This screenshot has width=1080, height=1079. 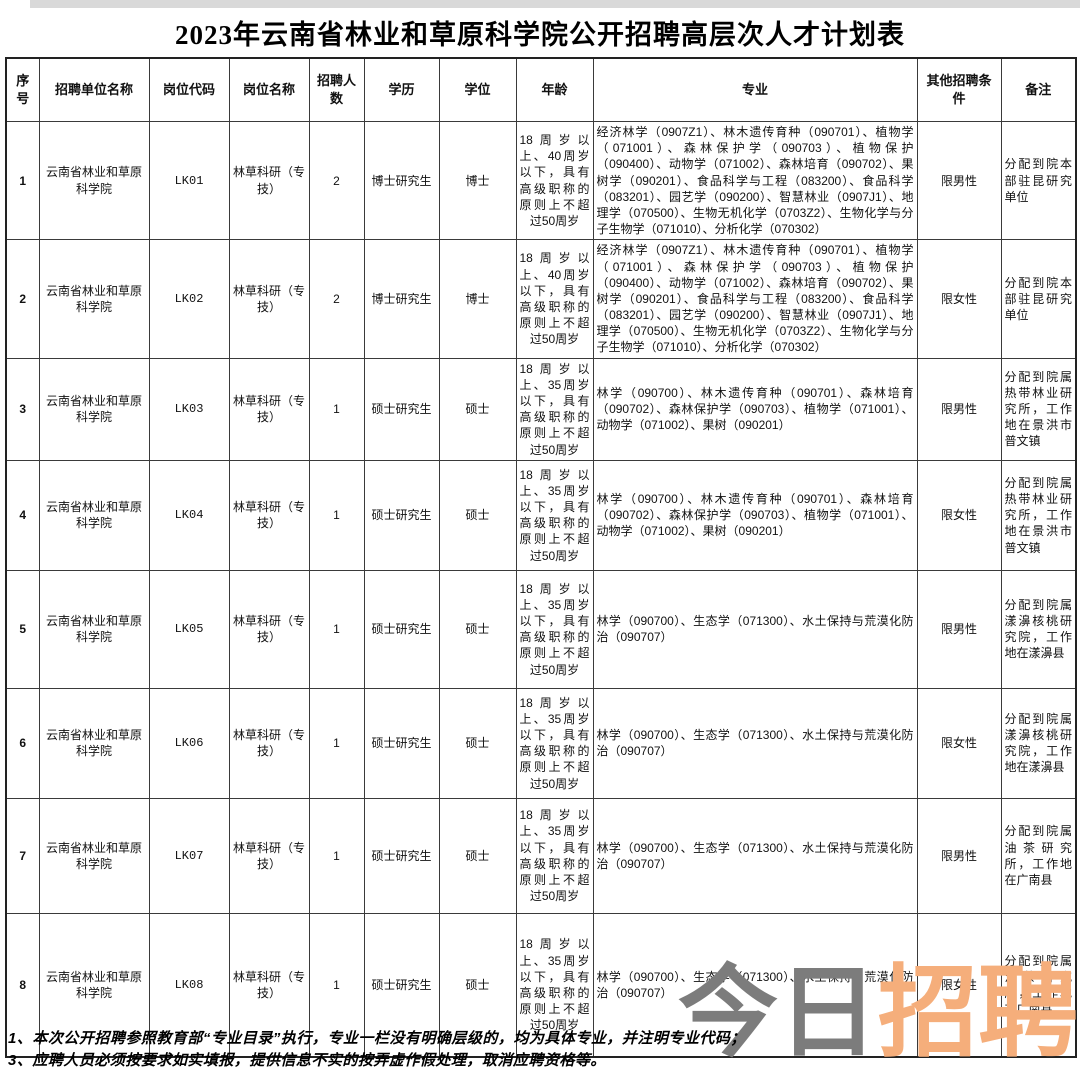 What do you see at coordinates (554, 89) in the screenshot?
I see `column-header-age: 年龄` at bounding box center [554, 89].